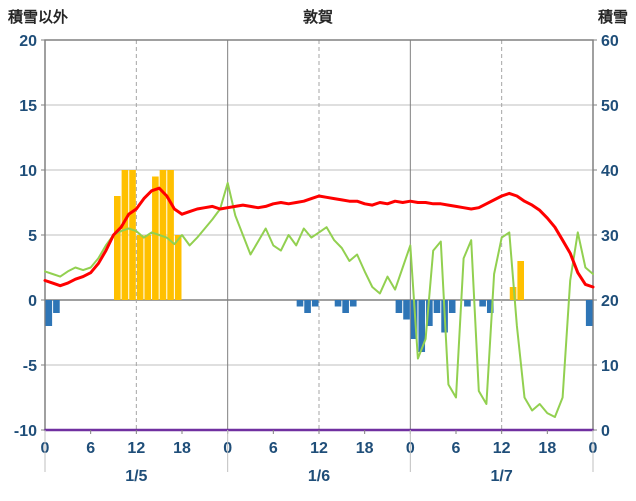 This screenshot has height=501, width=636. I want to click on svg-text: 60, so click(610, 41).